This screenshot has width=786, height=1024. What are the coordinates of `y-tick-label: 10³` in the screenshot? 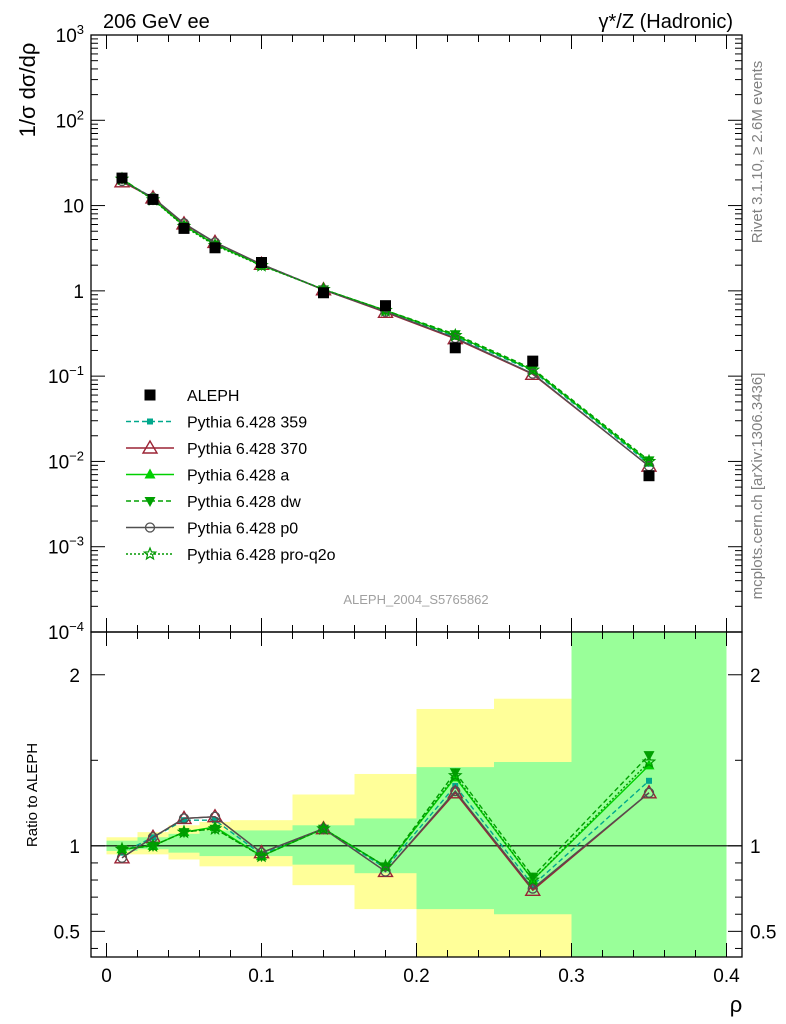 It's located at (70, 34).